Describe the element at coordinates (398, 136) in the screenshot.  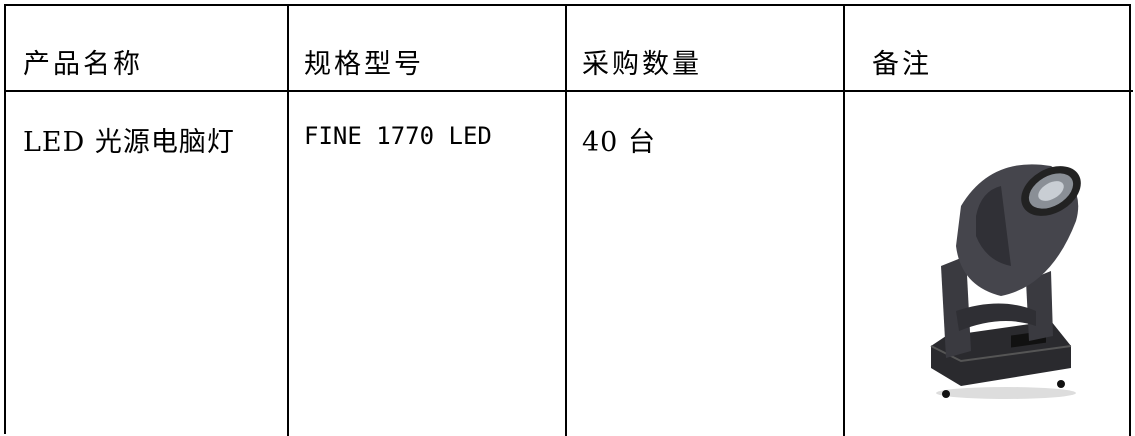
I see `body-cell: FINE 1770 LED` at that location.